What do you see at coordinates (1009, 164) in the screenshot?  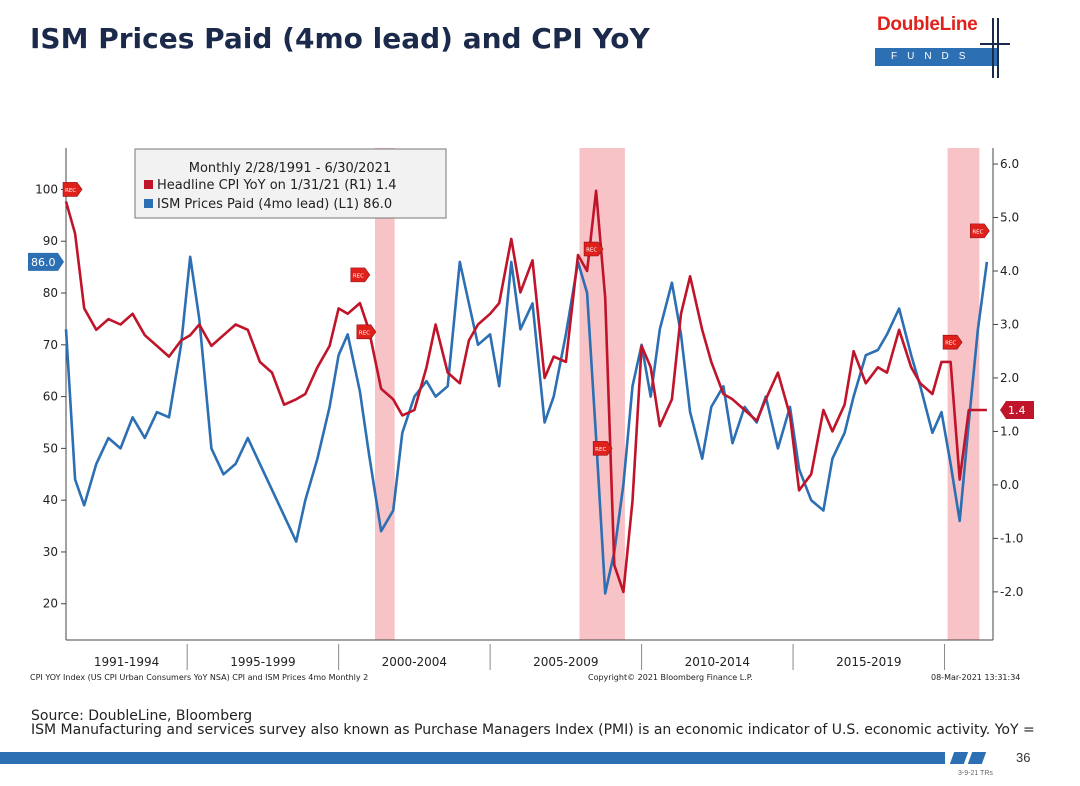 I see `right-tick-label: 6.0` at bounding box center [1009, 164].